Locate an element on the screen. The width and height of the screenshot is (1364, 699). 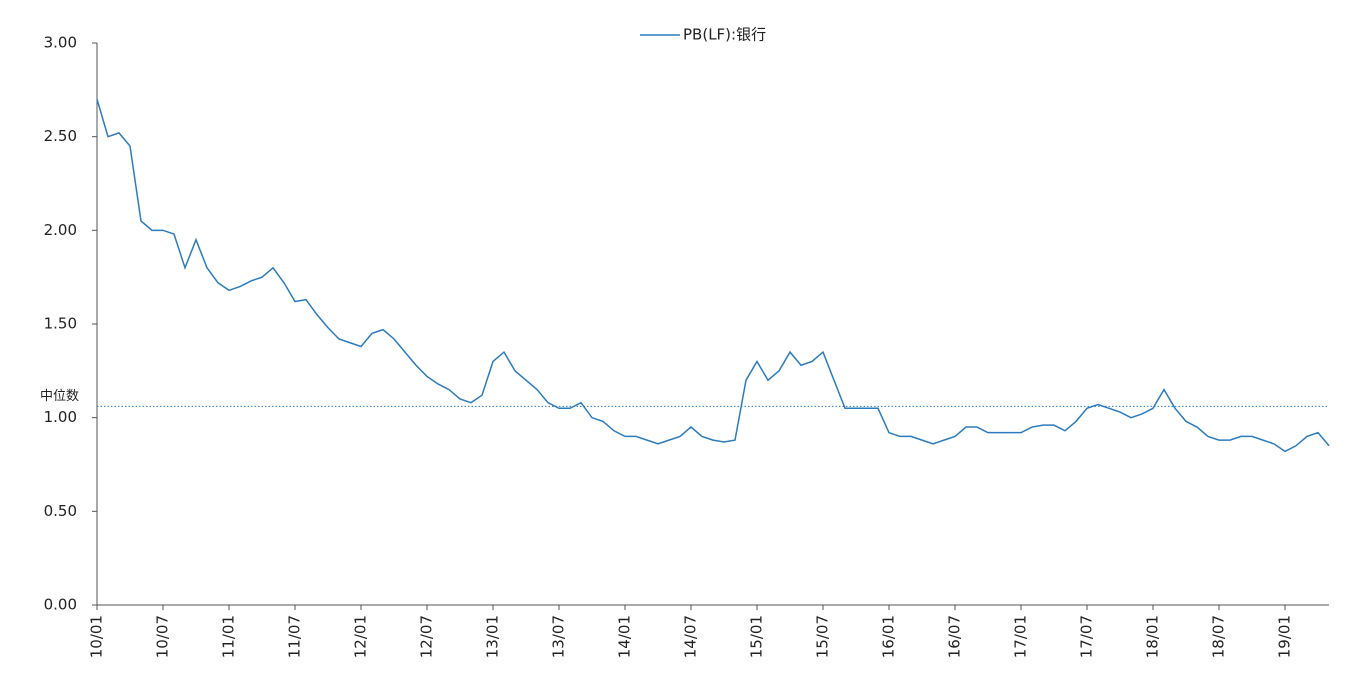
median-label: 中位数 is located at coordinates (59, 396).